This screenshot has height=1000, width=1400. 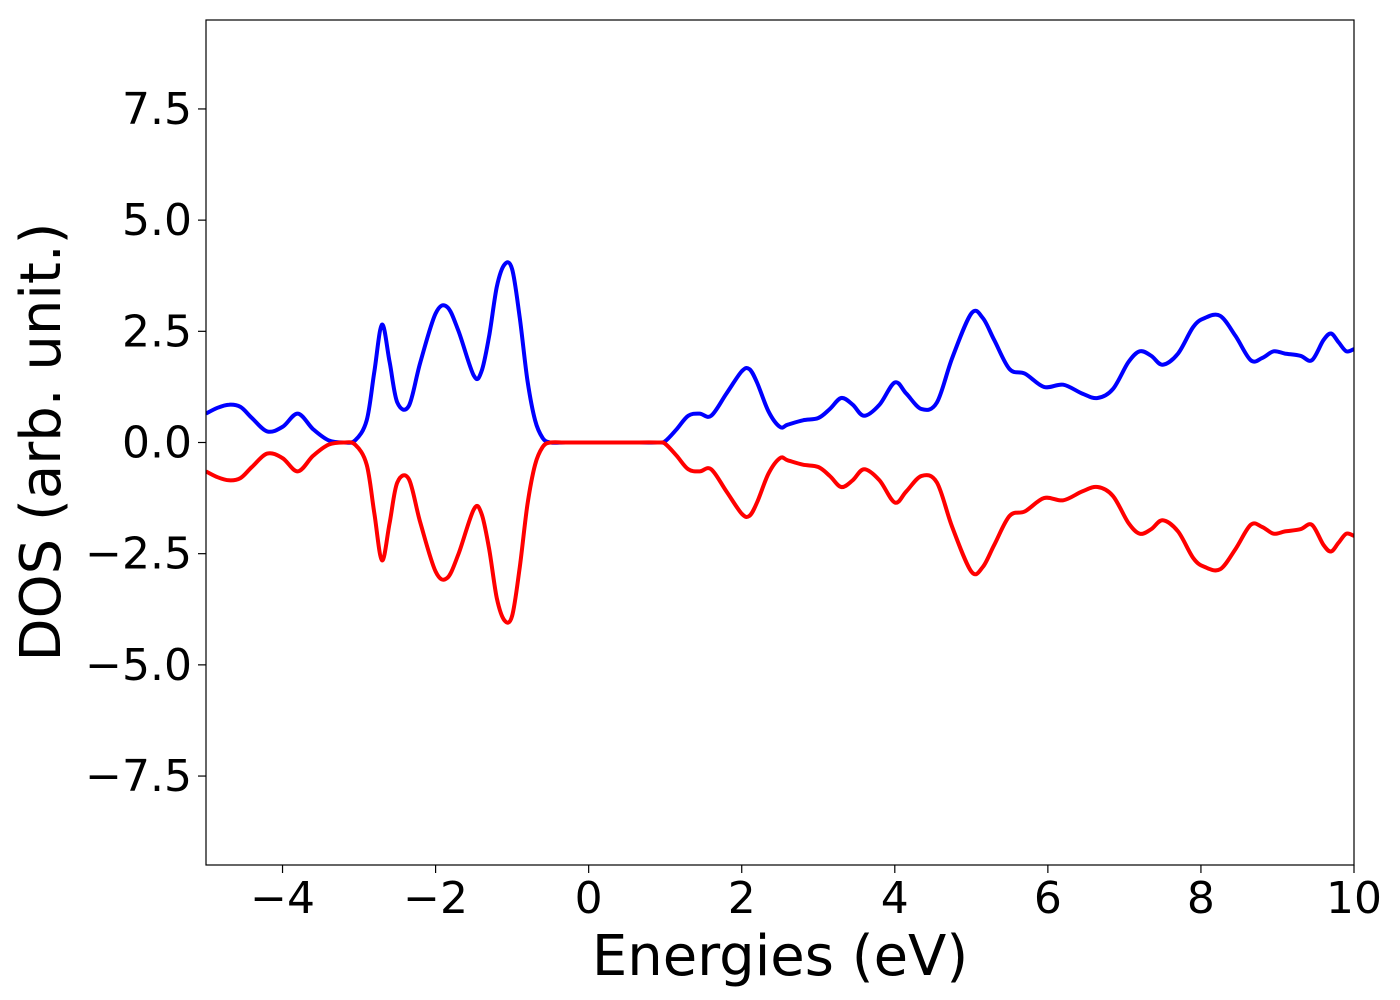 I want to click on y-tick-label: −7.5, so click(x=138, y=776).